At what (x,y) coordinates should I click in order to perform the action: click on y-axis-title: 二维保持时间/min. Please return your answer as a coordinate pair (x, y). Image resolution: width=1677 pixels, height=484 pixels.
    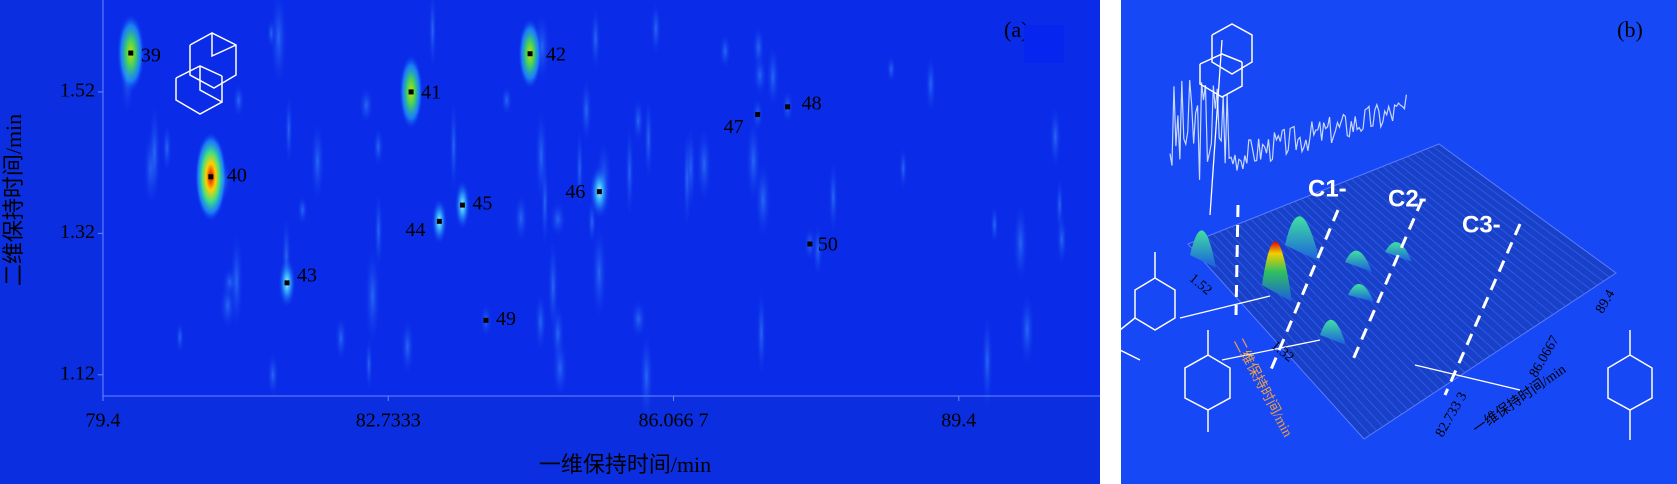
    Looking at the image, I should click on (13, 200).